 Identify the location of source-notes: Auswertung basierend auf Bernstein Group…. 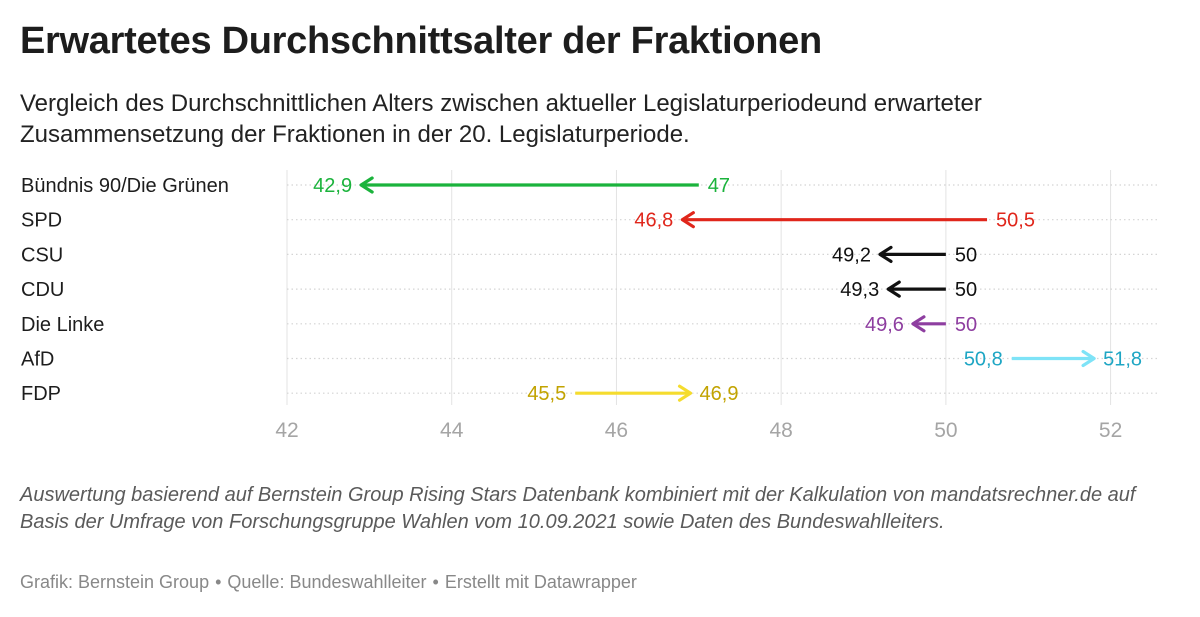
(578, 508).